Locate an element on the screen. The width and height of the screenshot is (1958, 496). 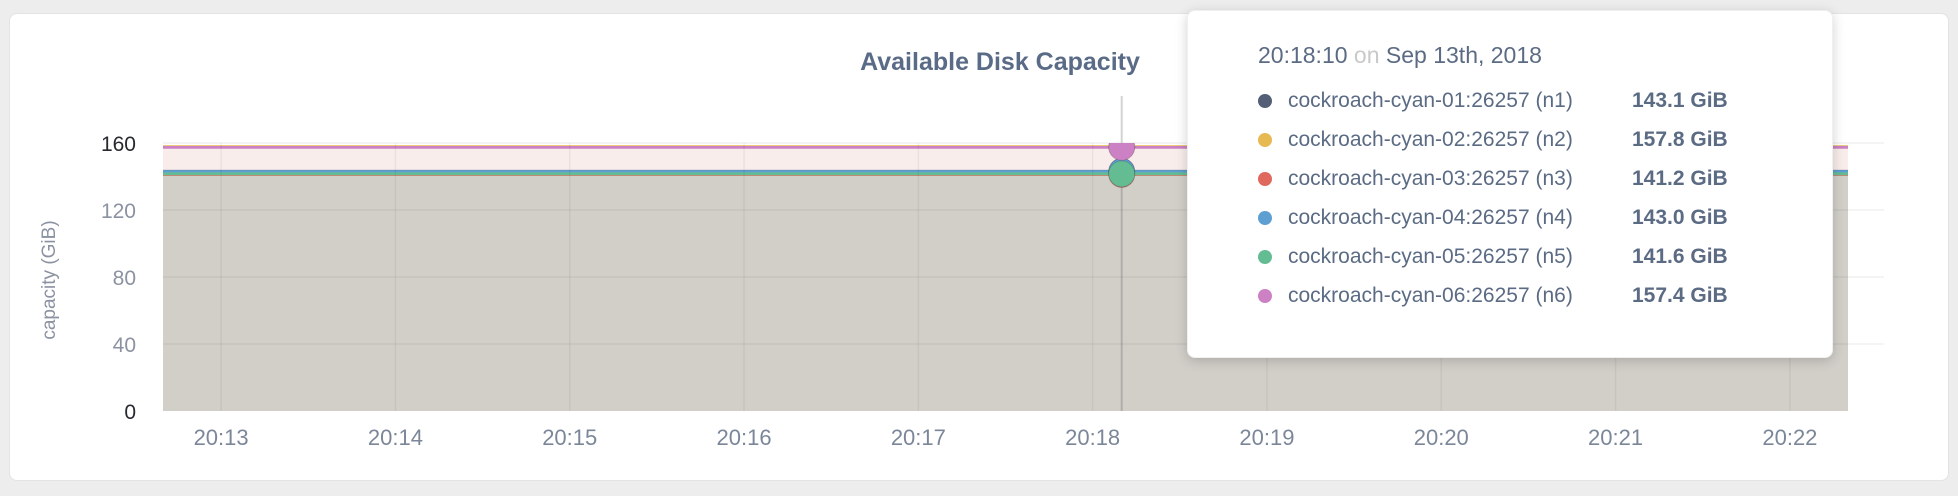
tooltip-timestamp: 20:18:10 on Sep 13th, 2018 is located at coordinates (1525, 55).